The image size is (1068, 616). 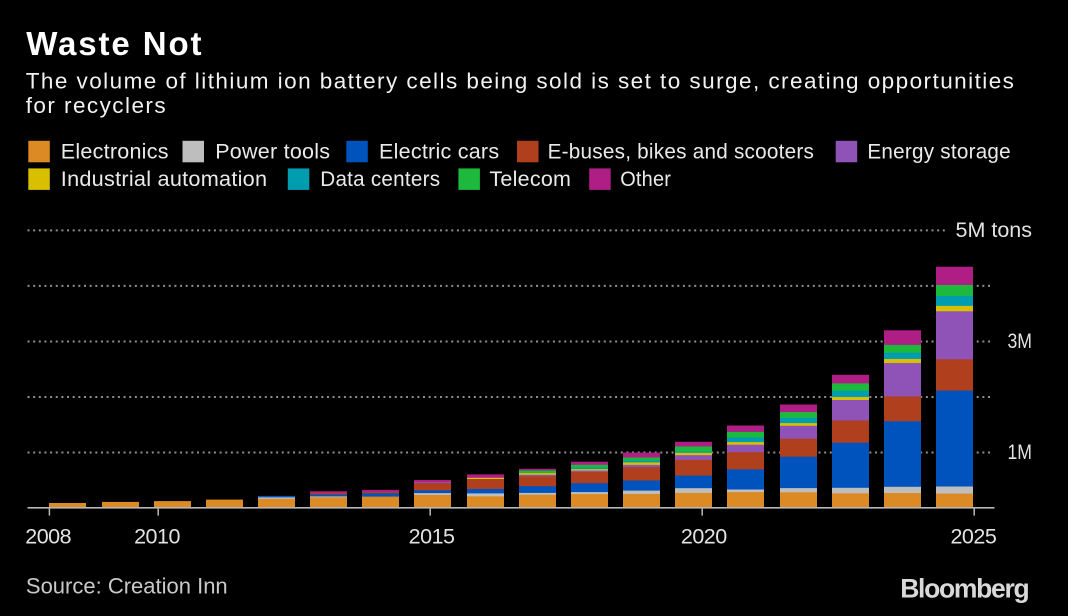 I want to click on svg-text: Source: Creation Inn, so click(x=127, y=585).